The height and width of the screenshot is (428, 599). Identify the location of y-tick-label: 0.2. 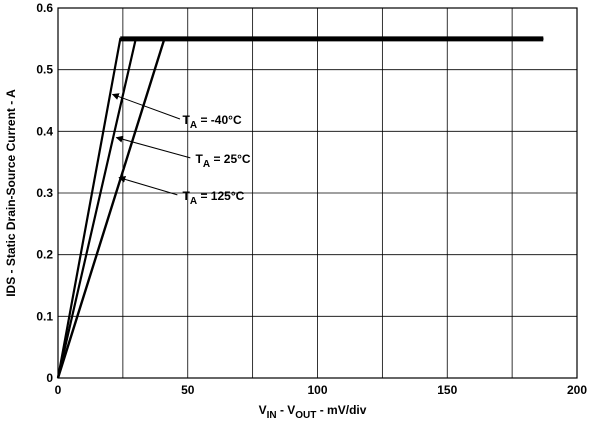
(44, 255).